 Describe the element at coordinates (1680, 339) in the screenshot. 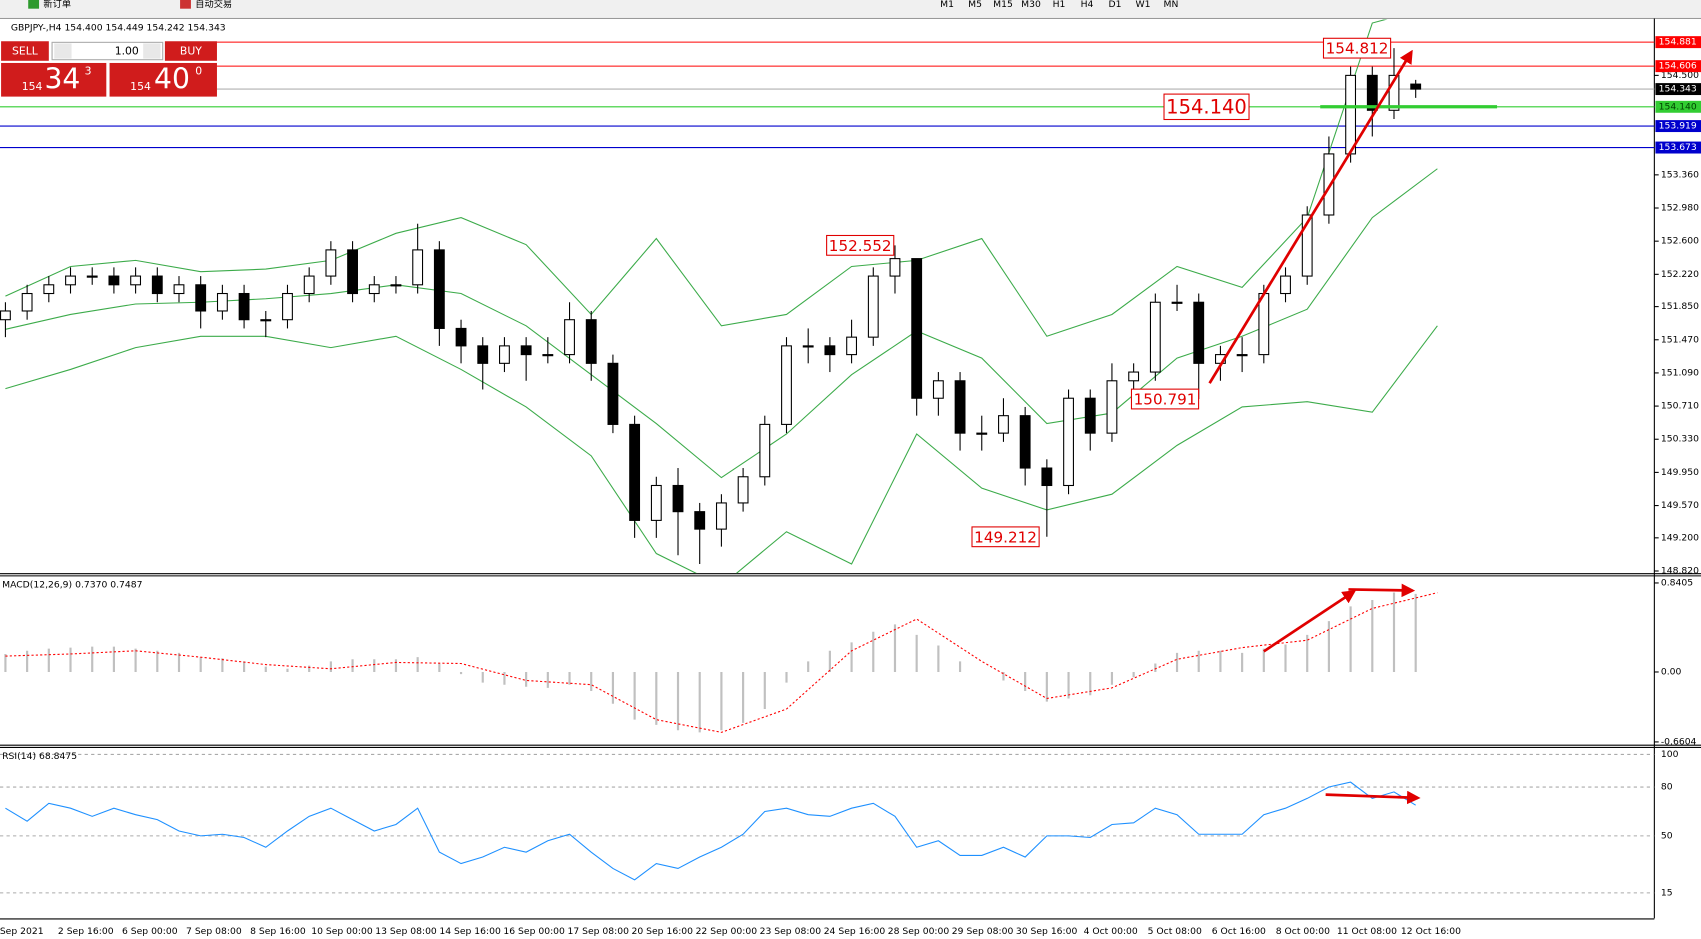

I see `y-tick-label: 151.470` at that location.